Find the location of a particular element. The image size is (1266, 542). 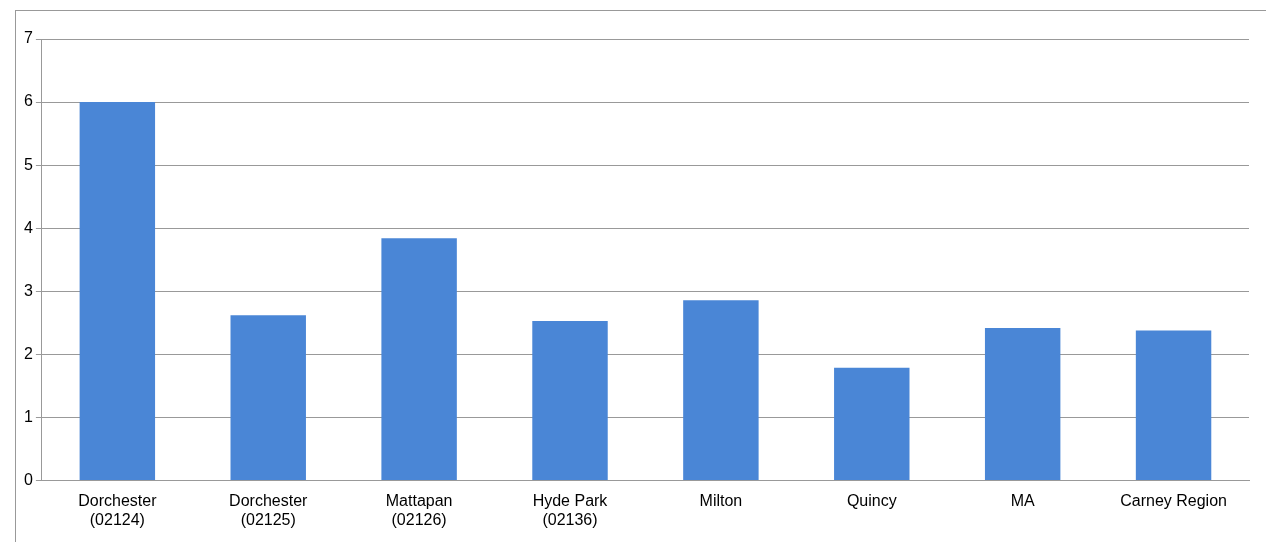

y-tick-label: 6 is located at coordinates (28, 101).